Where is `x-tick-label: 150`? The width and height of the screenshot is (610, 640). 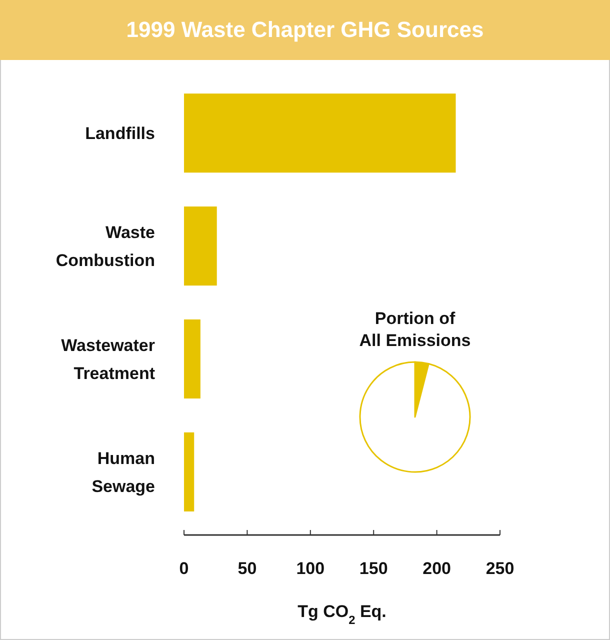 x-tick-label: 150 is located at coordinates (373, 568).